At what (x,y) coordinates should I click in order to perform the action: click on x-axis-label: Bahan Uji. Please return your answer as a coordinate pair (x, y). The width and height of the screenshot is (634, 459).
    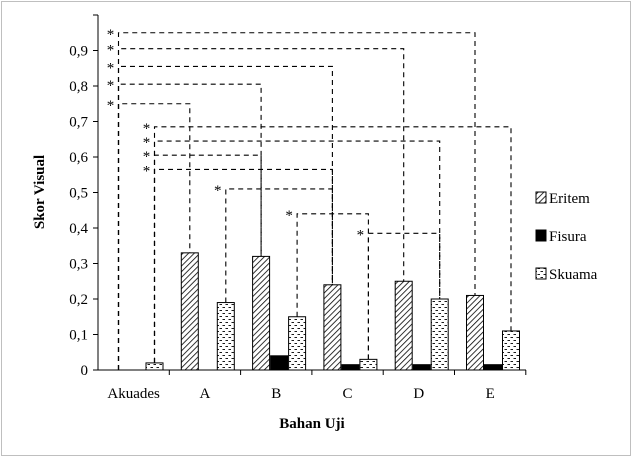
    Looking at the image, I should click on (311, 424).